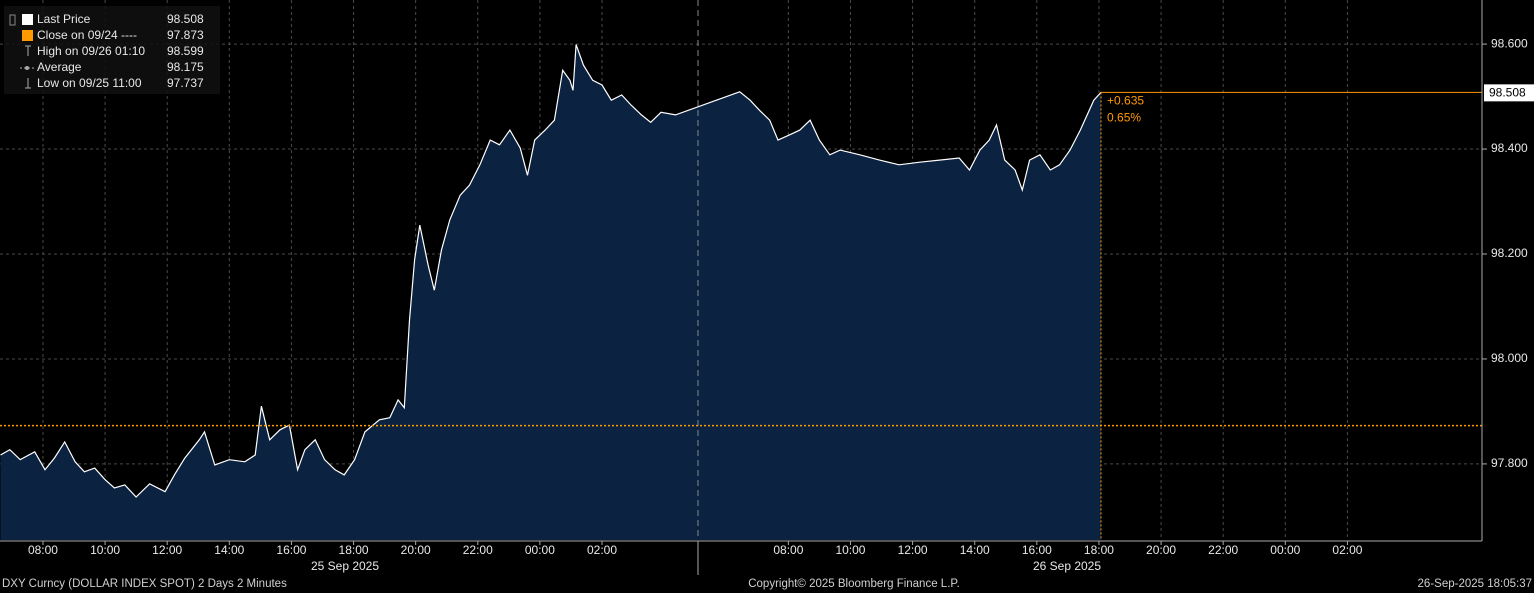 This screenshot has height=593, width=1534. What do you see at coordinates (64, 19) in the screenshot?
I see `legend-label: Last Price` at bounding box center [64, 19].